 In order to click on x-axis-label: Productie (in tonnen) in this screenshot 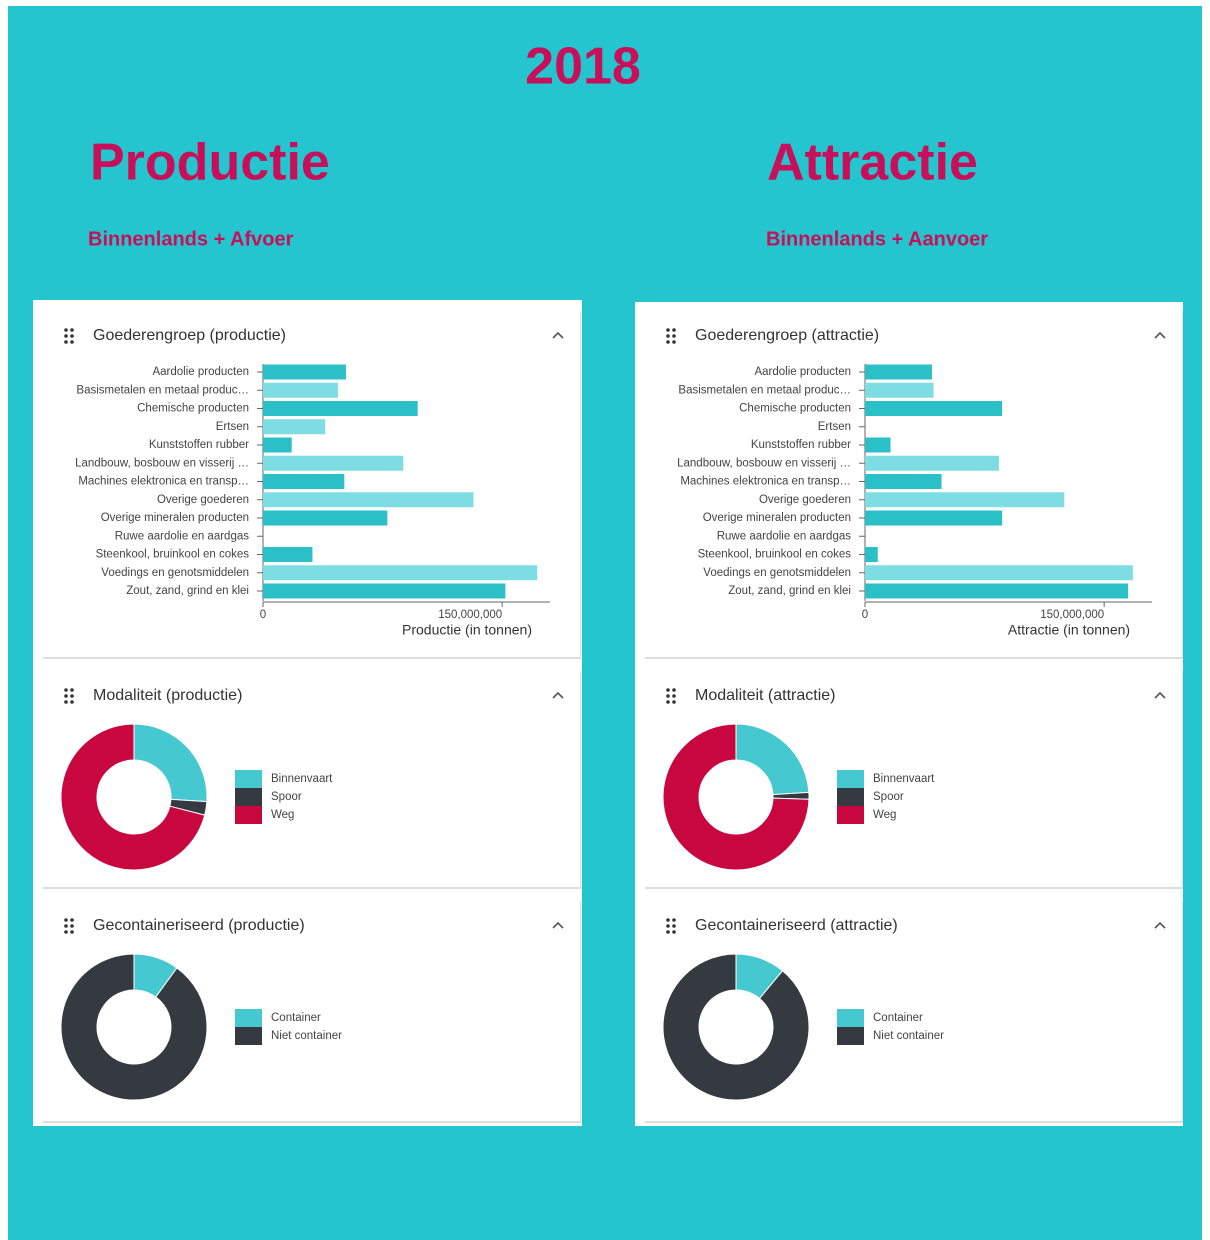, I will do `click(467, 630)`.